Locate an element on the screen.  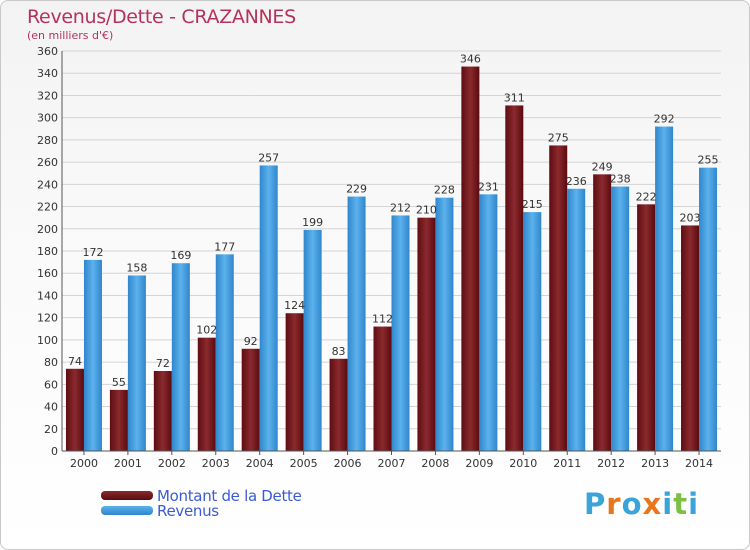
x-tick-label: 2010 is located at coordinates (523, 463).